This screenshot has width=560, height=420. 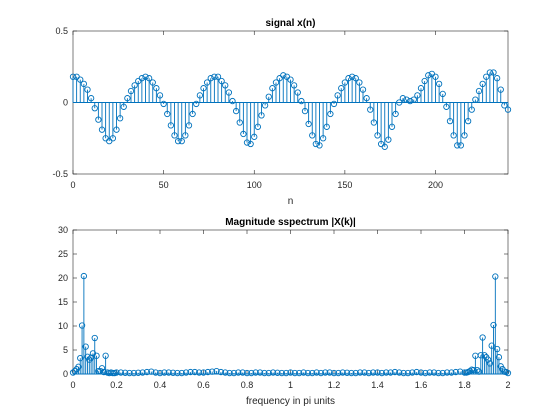 I want to click on spectrum-x-tick-label: 0.2, so click(x=116, y=385).